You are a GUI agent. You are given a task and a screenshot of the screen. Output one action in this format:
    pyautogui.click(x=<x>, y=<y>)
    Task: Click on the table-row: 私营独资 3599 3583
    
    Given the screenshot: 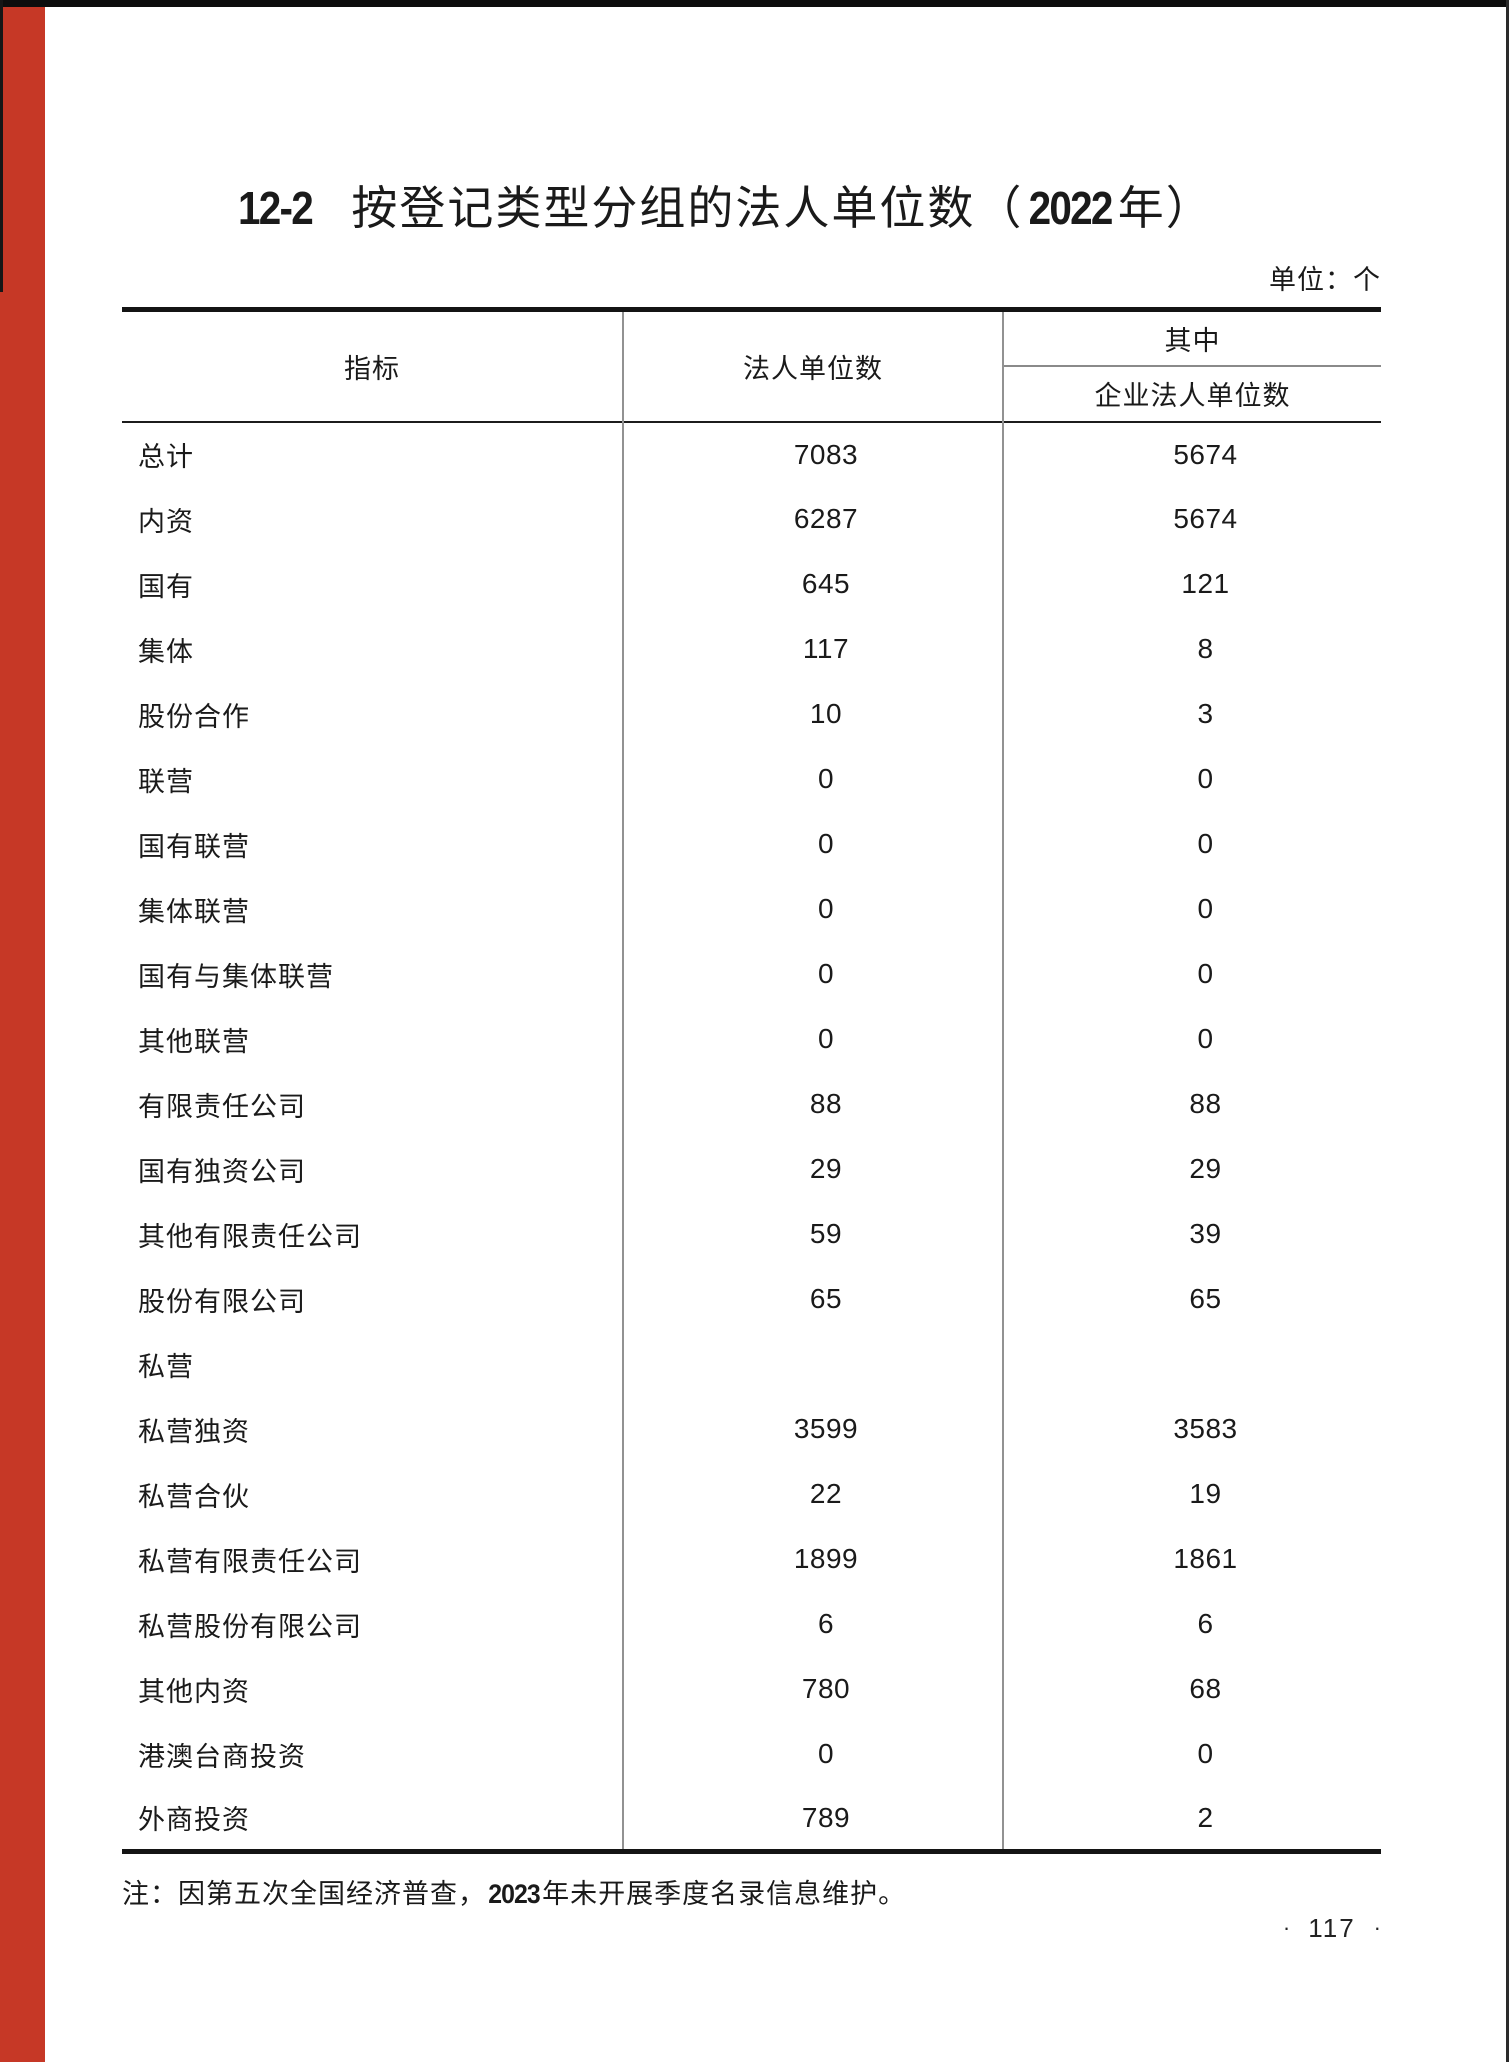 What is the action you would take?
    pyautogui.click(x=751, y=1429)
    